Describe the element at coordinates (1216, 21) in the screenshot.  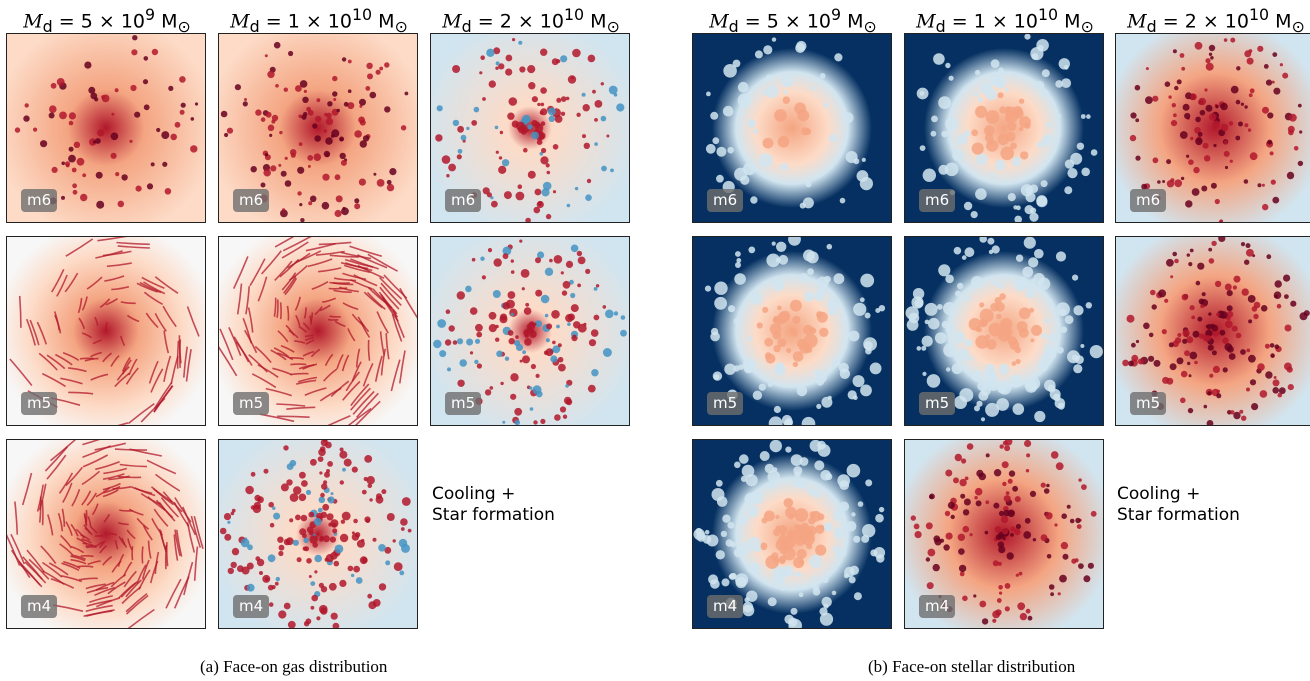
I see `stellar-column-title-3: Md = 2 × 1010 M⊙` at that location.